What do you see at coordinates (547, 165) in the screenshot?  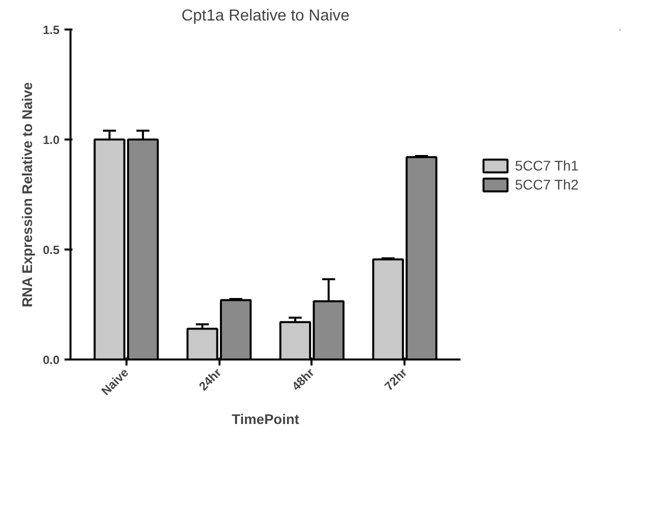 I see `legend-label: 5CC7 Th1` at bounding box center [547, 165].